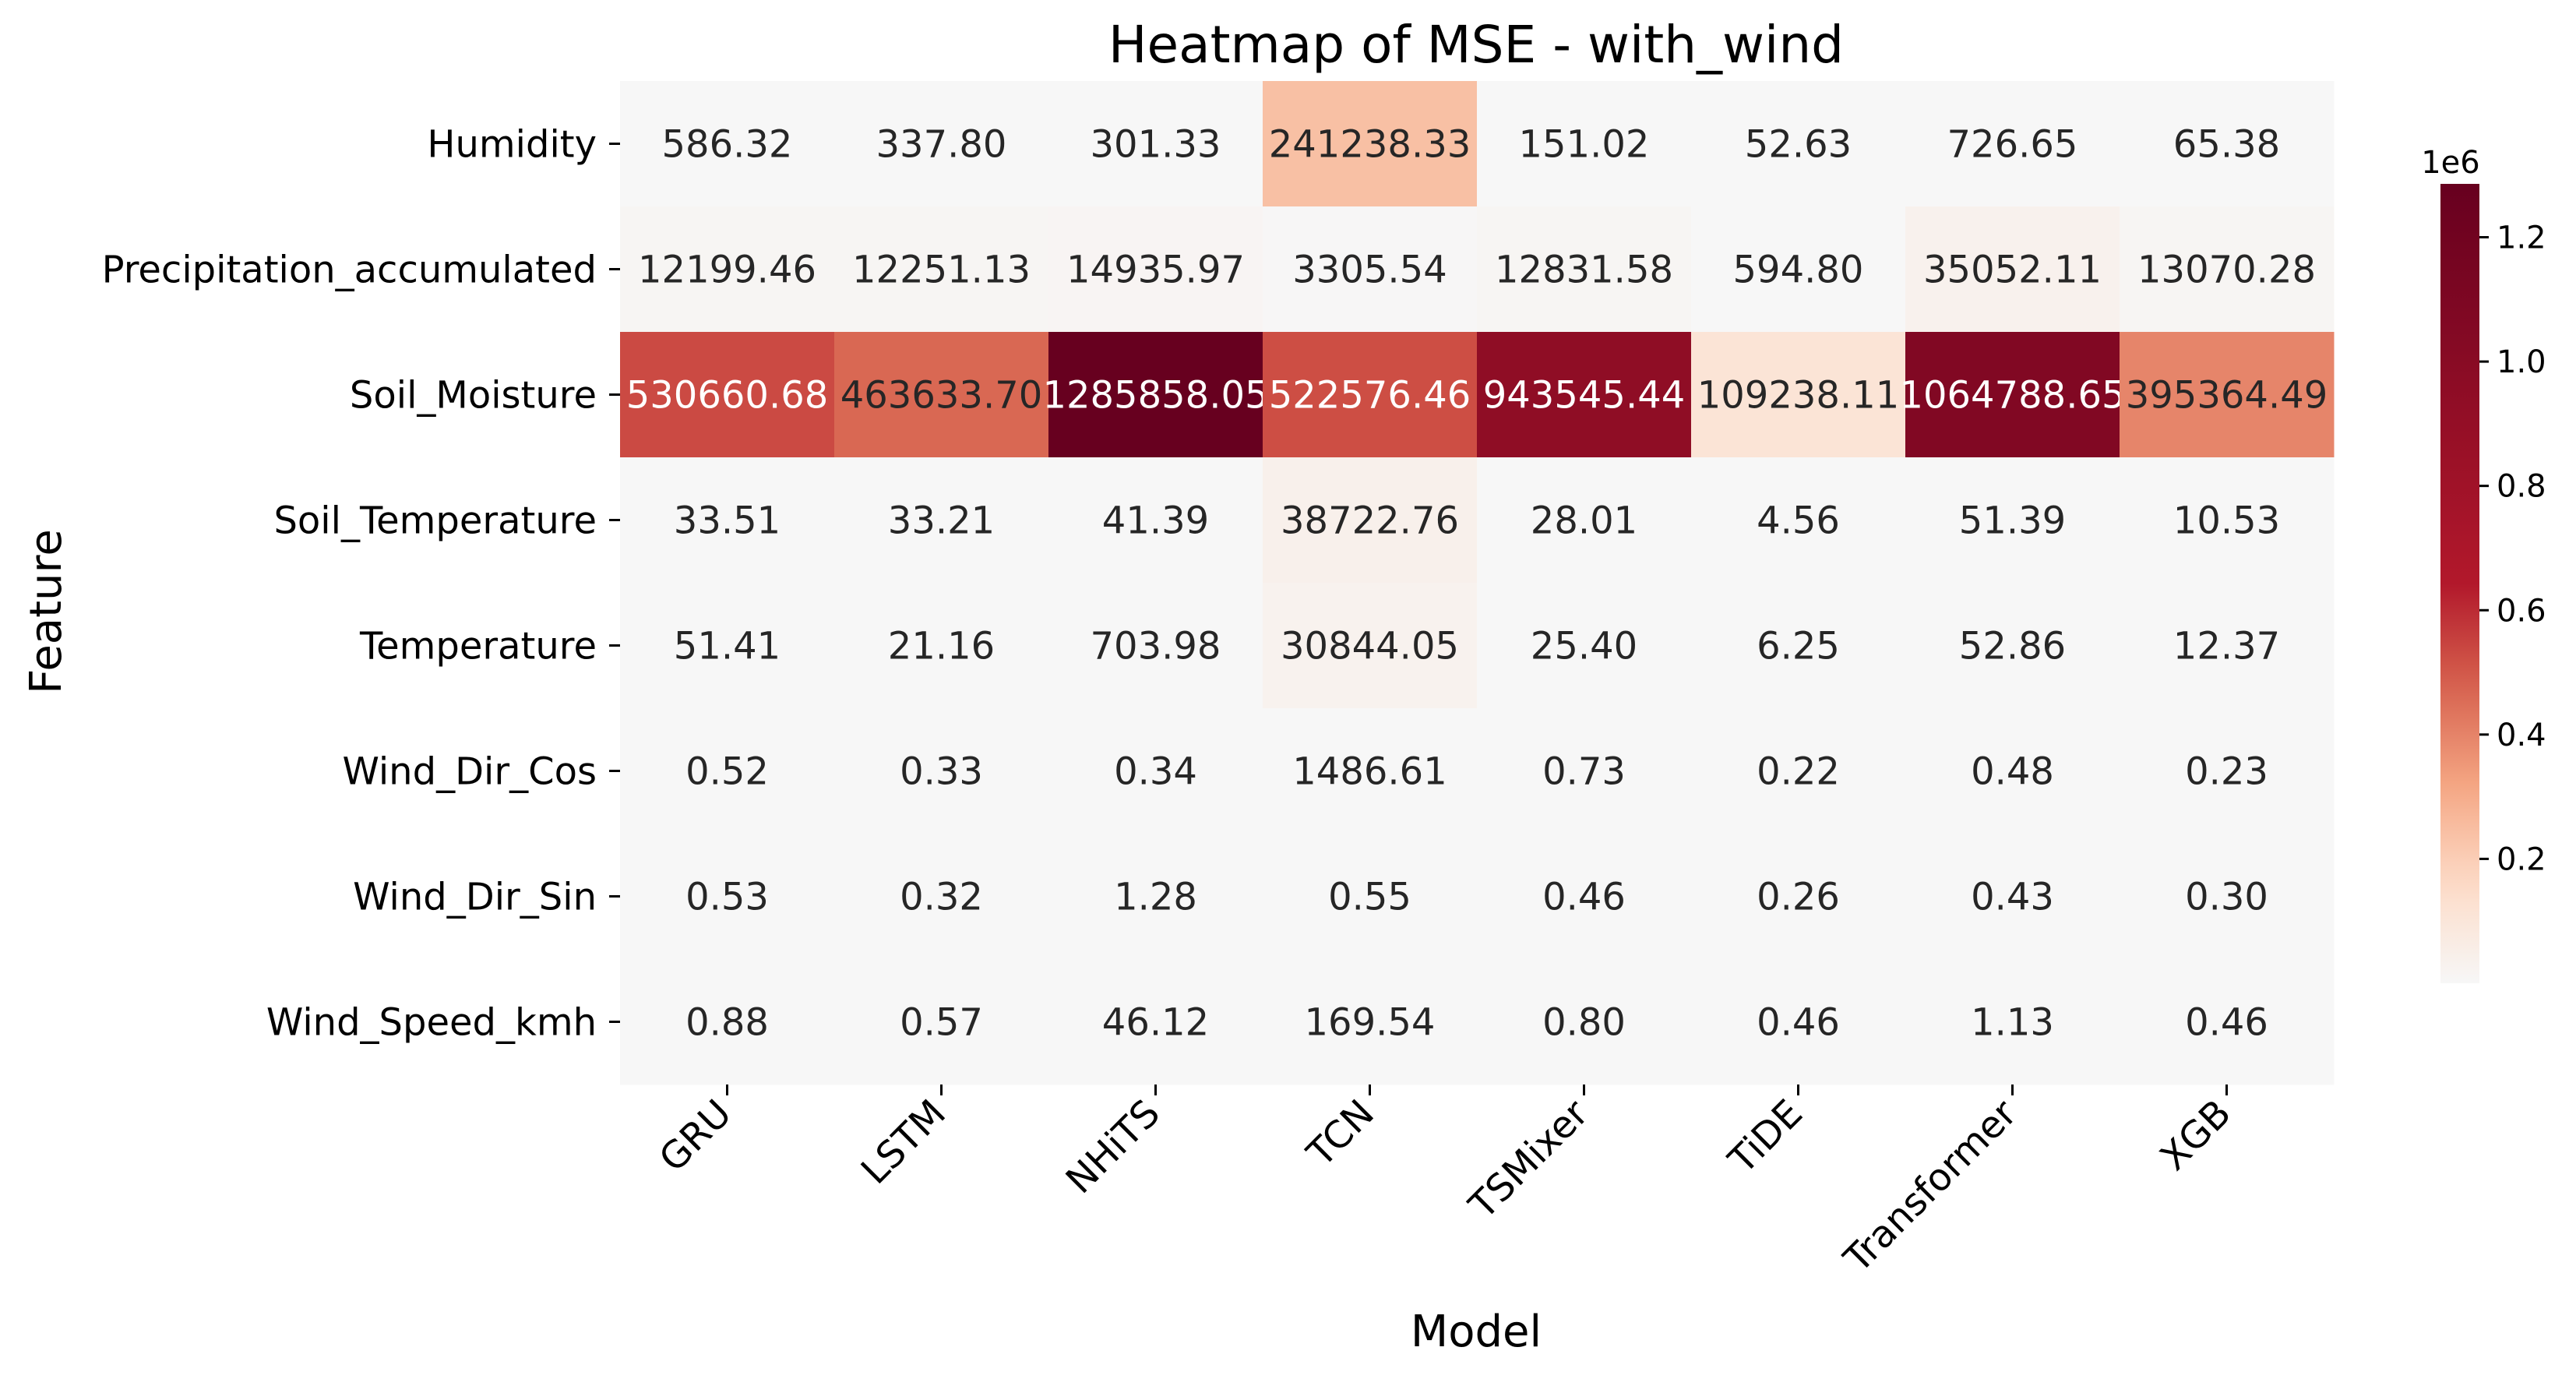 This screenshot has height=1379, width=2576. I want to click on cell-value-label: 169.54, so click(1370, 1023).